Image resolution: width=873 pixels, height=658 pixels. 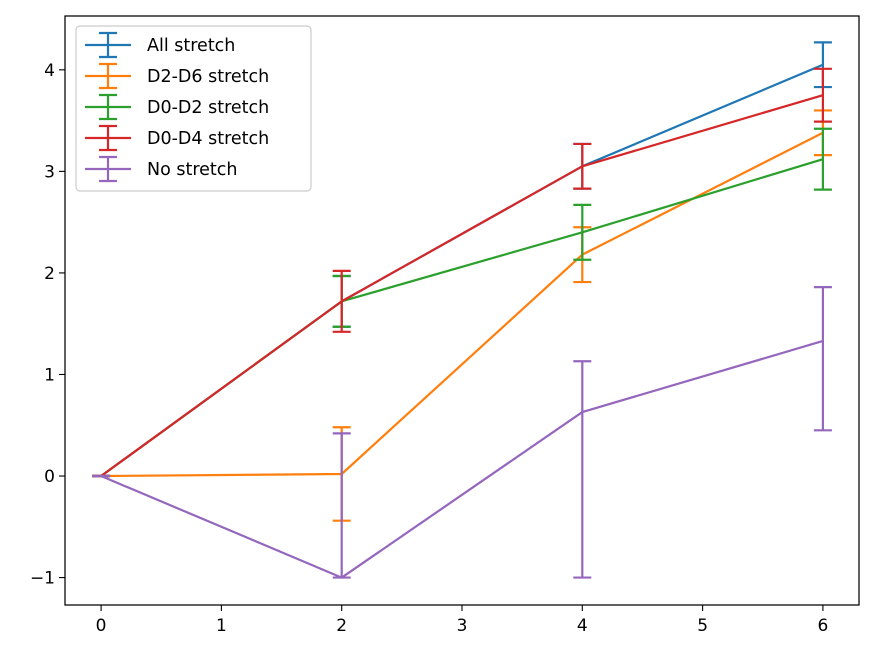 What do you see at coordinates (49, 71) in the screenshot?
I see `y-tick-label: 4` at bounding box center [49, 71].